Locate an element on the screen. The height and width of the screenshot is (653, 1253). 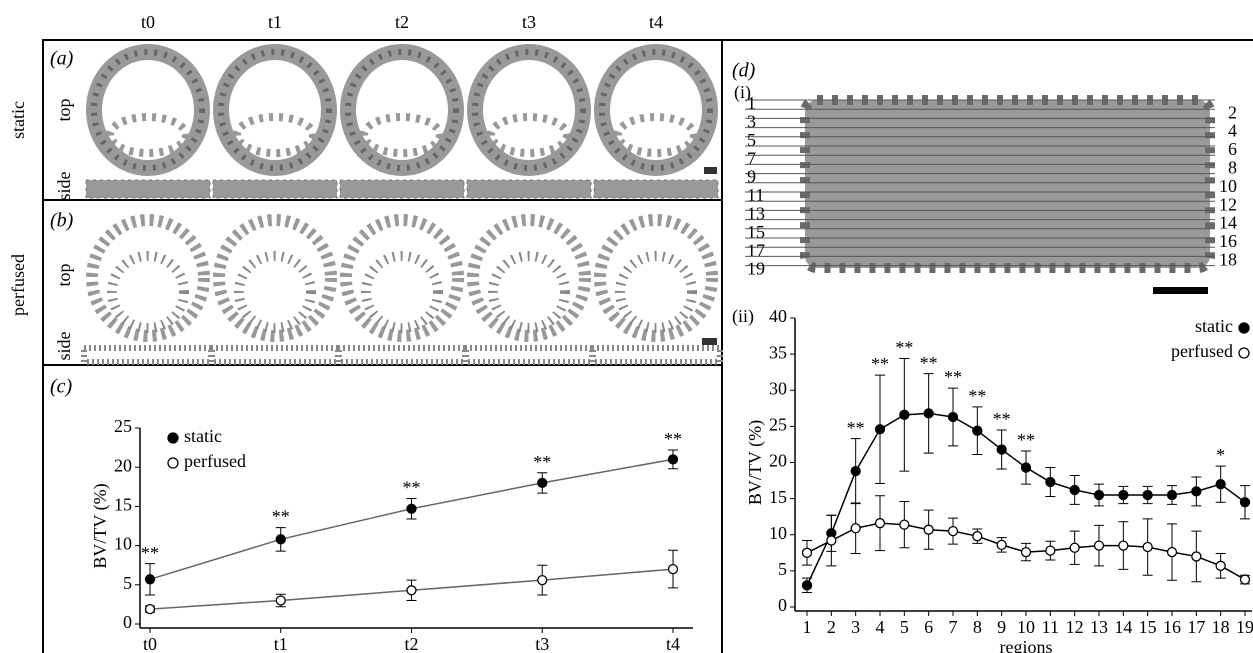
panel-label: (c) is located at coordinates (61, 387).